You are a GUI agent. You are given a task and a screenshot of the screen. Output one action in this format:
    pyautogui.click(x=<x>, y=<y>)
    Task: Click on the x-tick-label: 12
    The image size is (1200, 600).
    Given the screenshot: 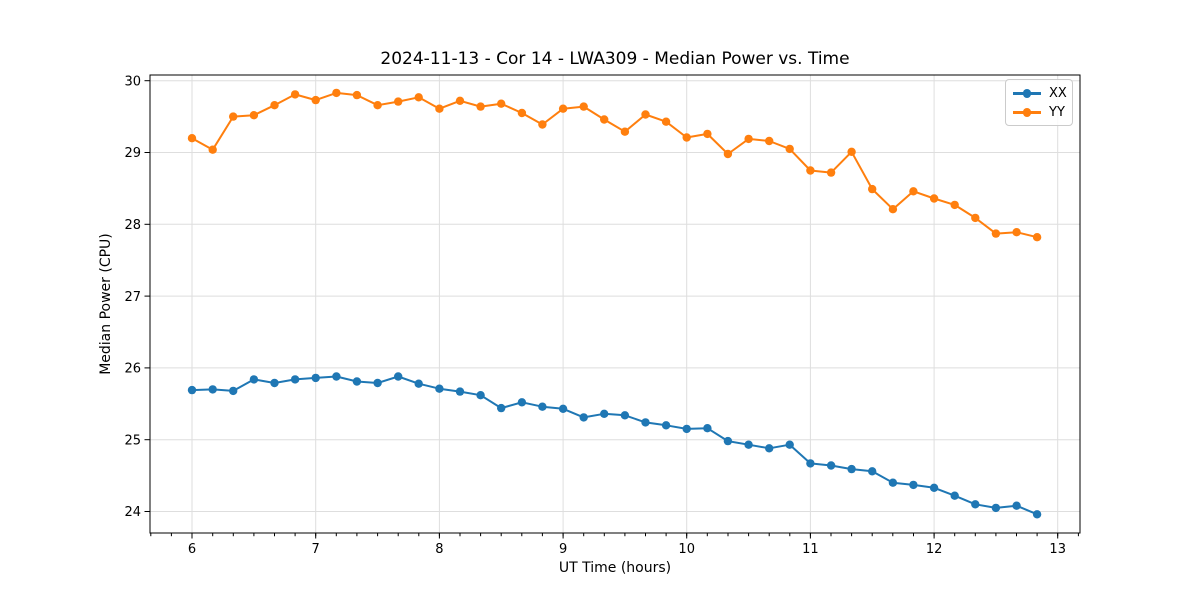 What is the action you would take?
    pyautogui.click(x=934, y=549)
    